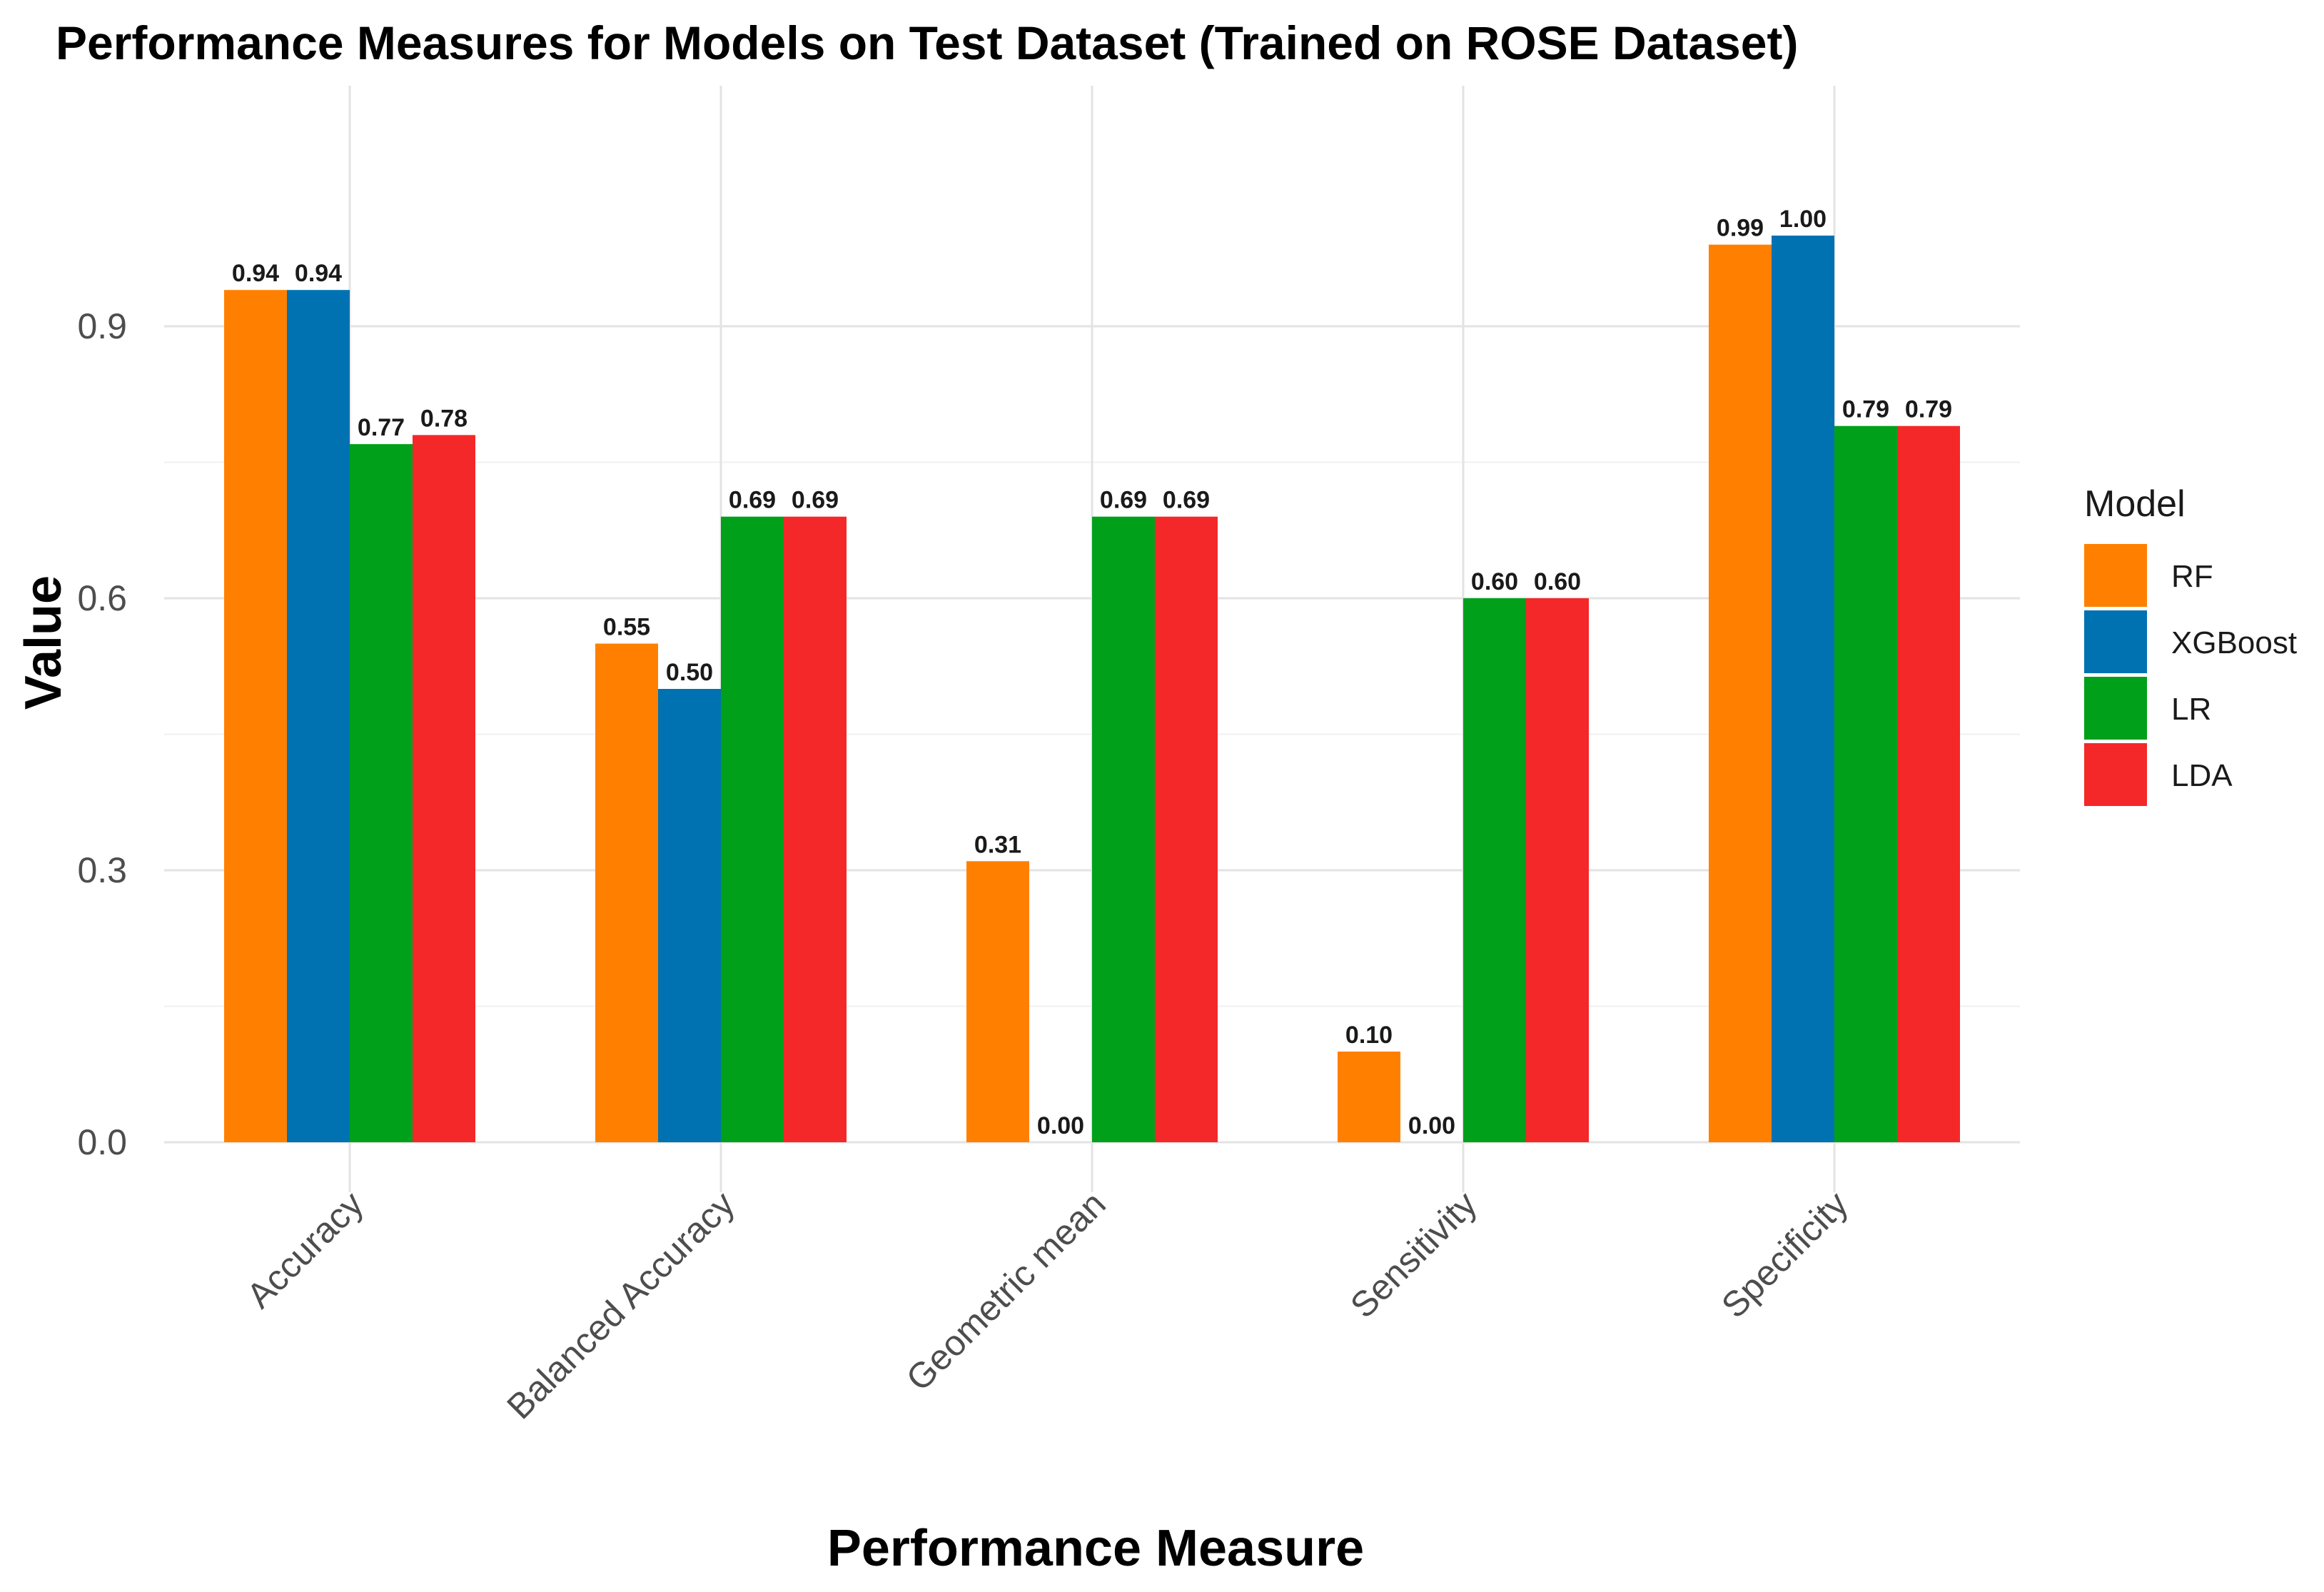  I want to click on bar-rf-balanced-accuracy, so click(626, 893).